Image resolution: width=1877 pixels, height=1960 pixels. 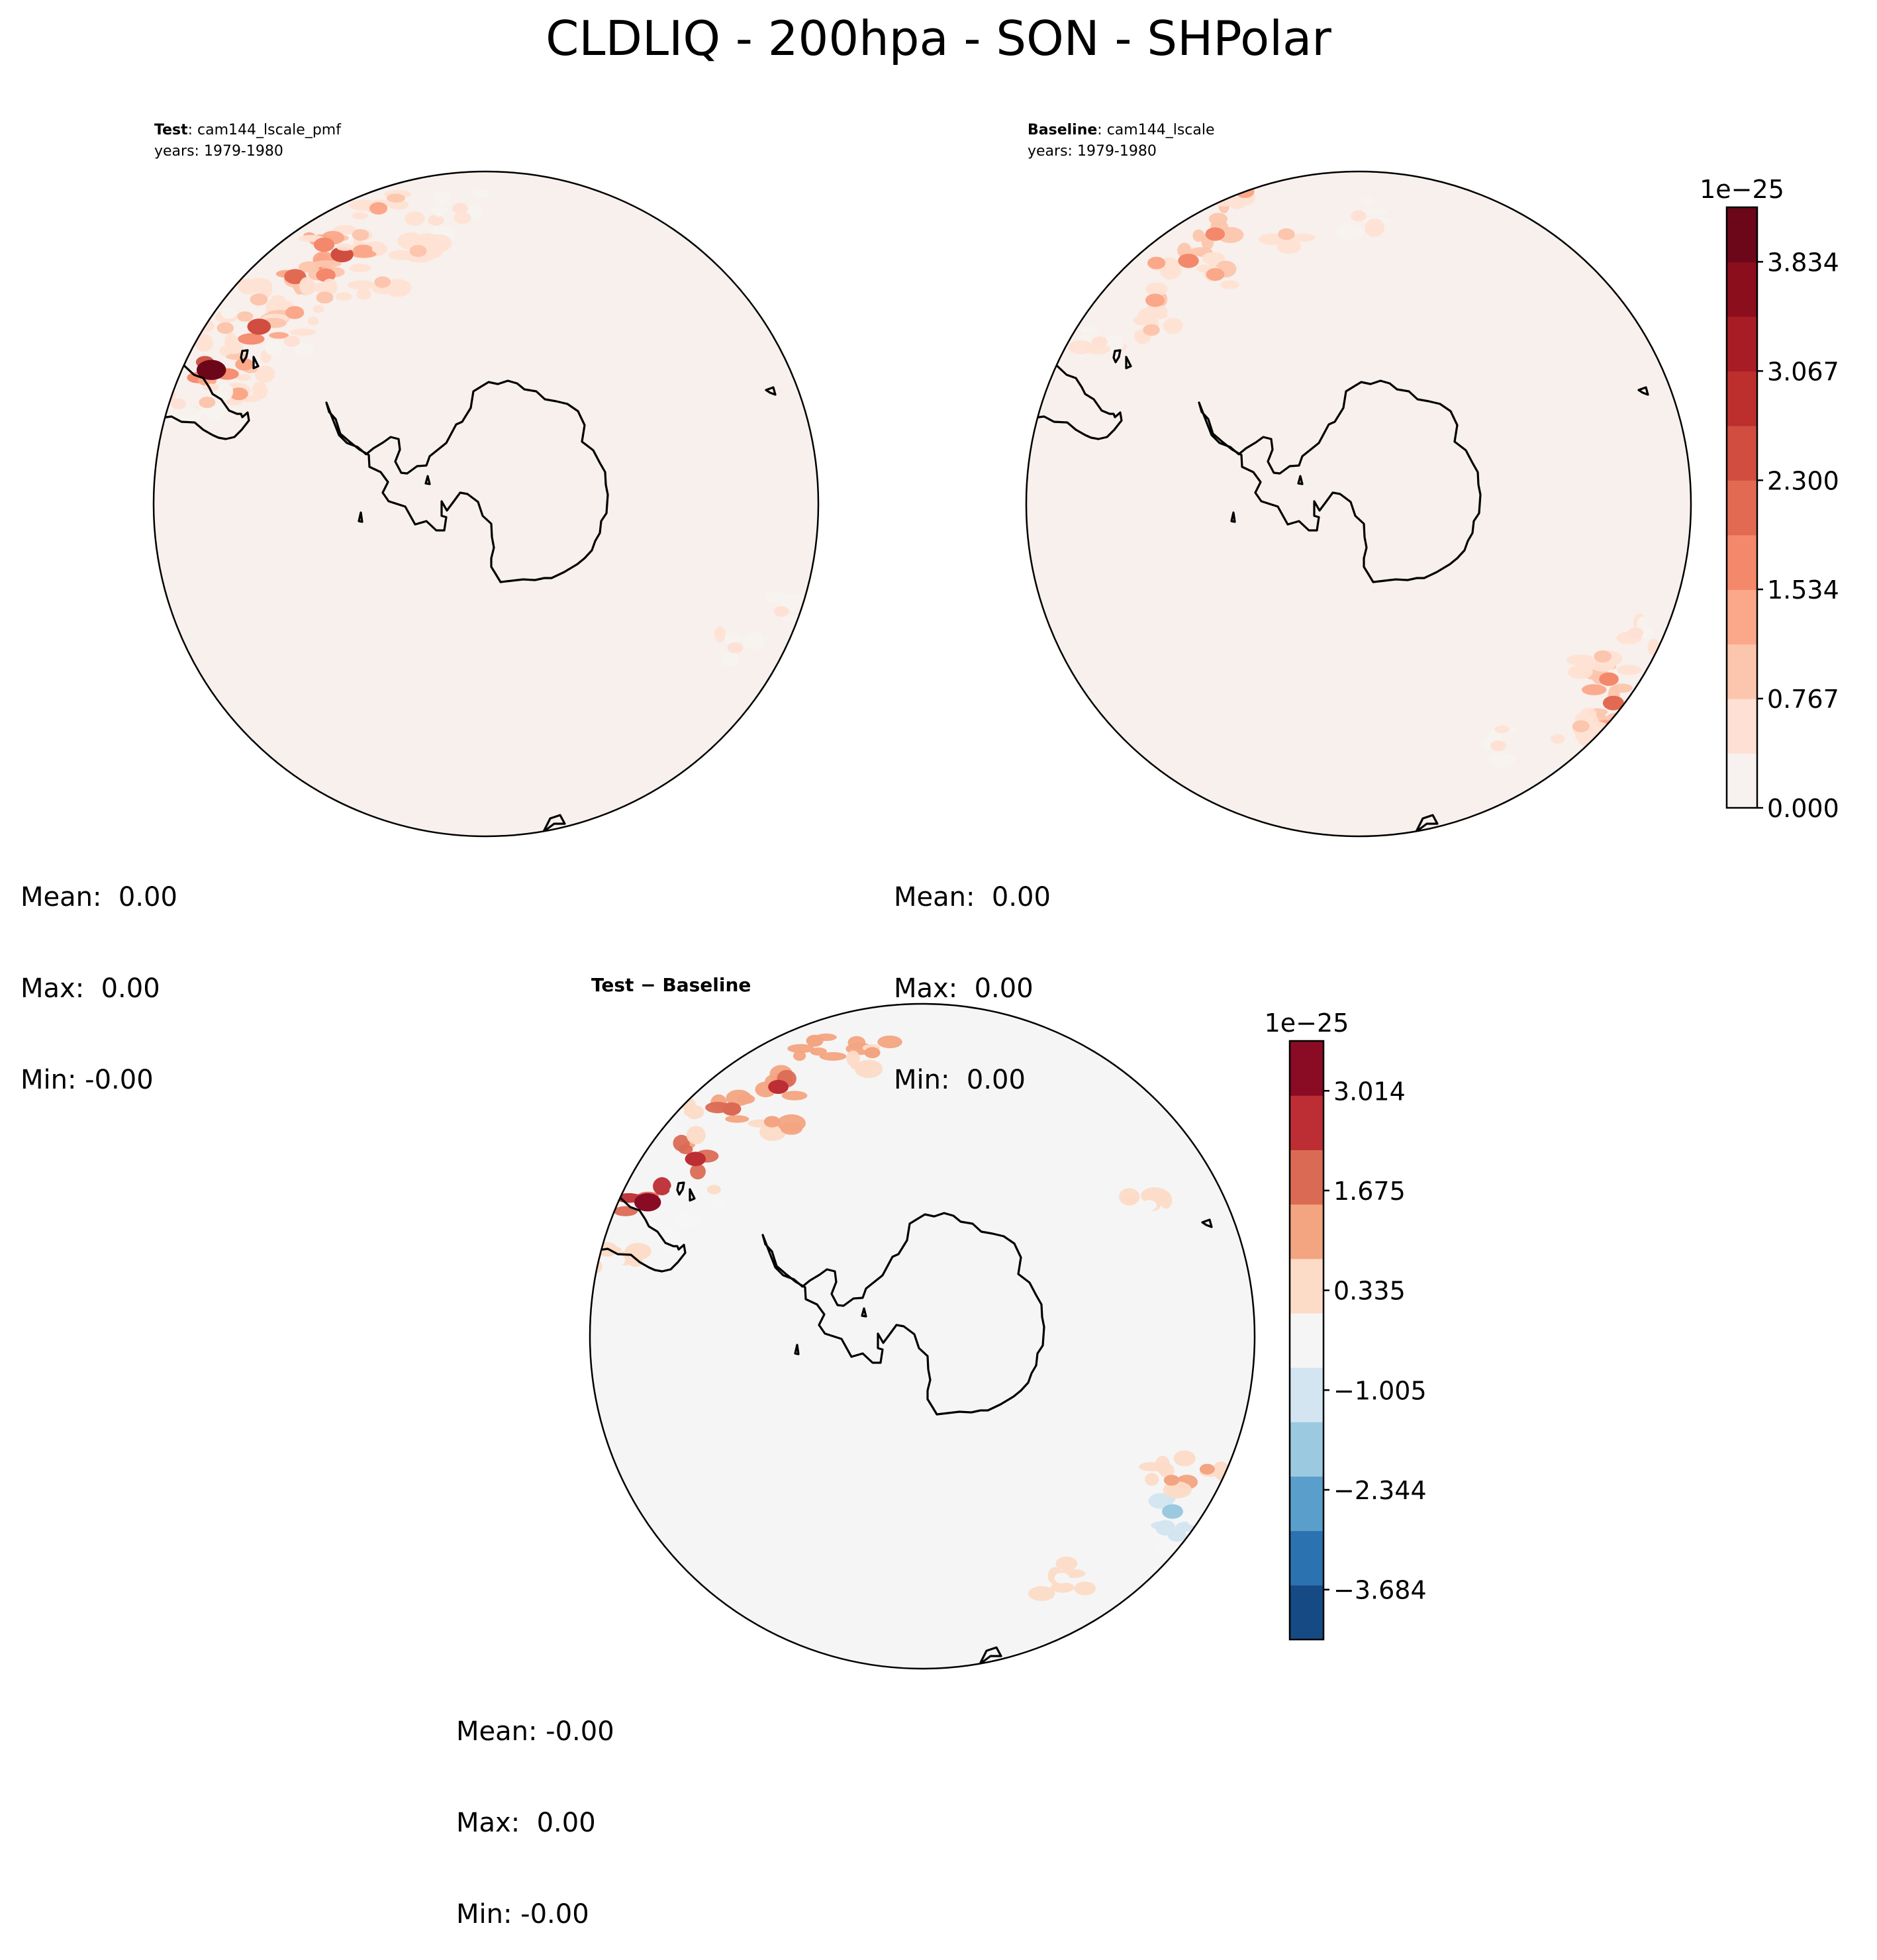 What do you see at coordinates (1380, 1490) in the screenshot?
I see `colorbar-tick-label: −2.344` at bounding box center [1380, 1490].